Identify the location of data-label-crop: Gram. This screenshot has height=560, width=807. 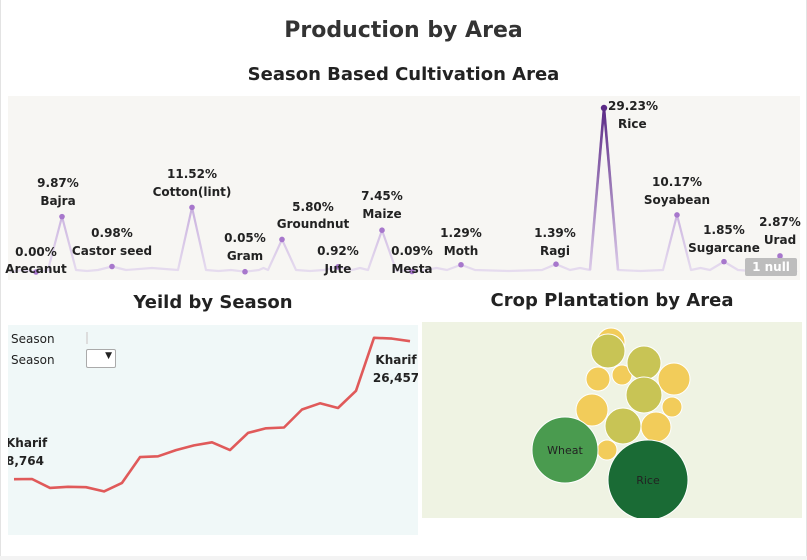
(245, 256).